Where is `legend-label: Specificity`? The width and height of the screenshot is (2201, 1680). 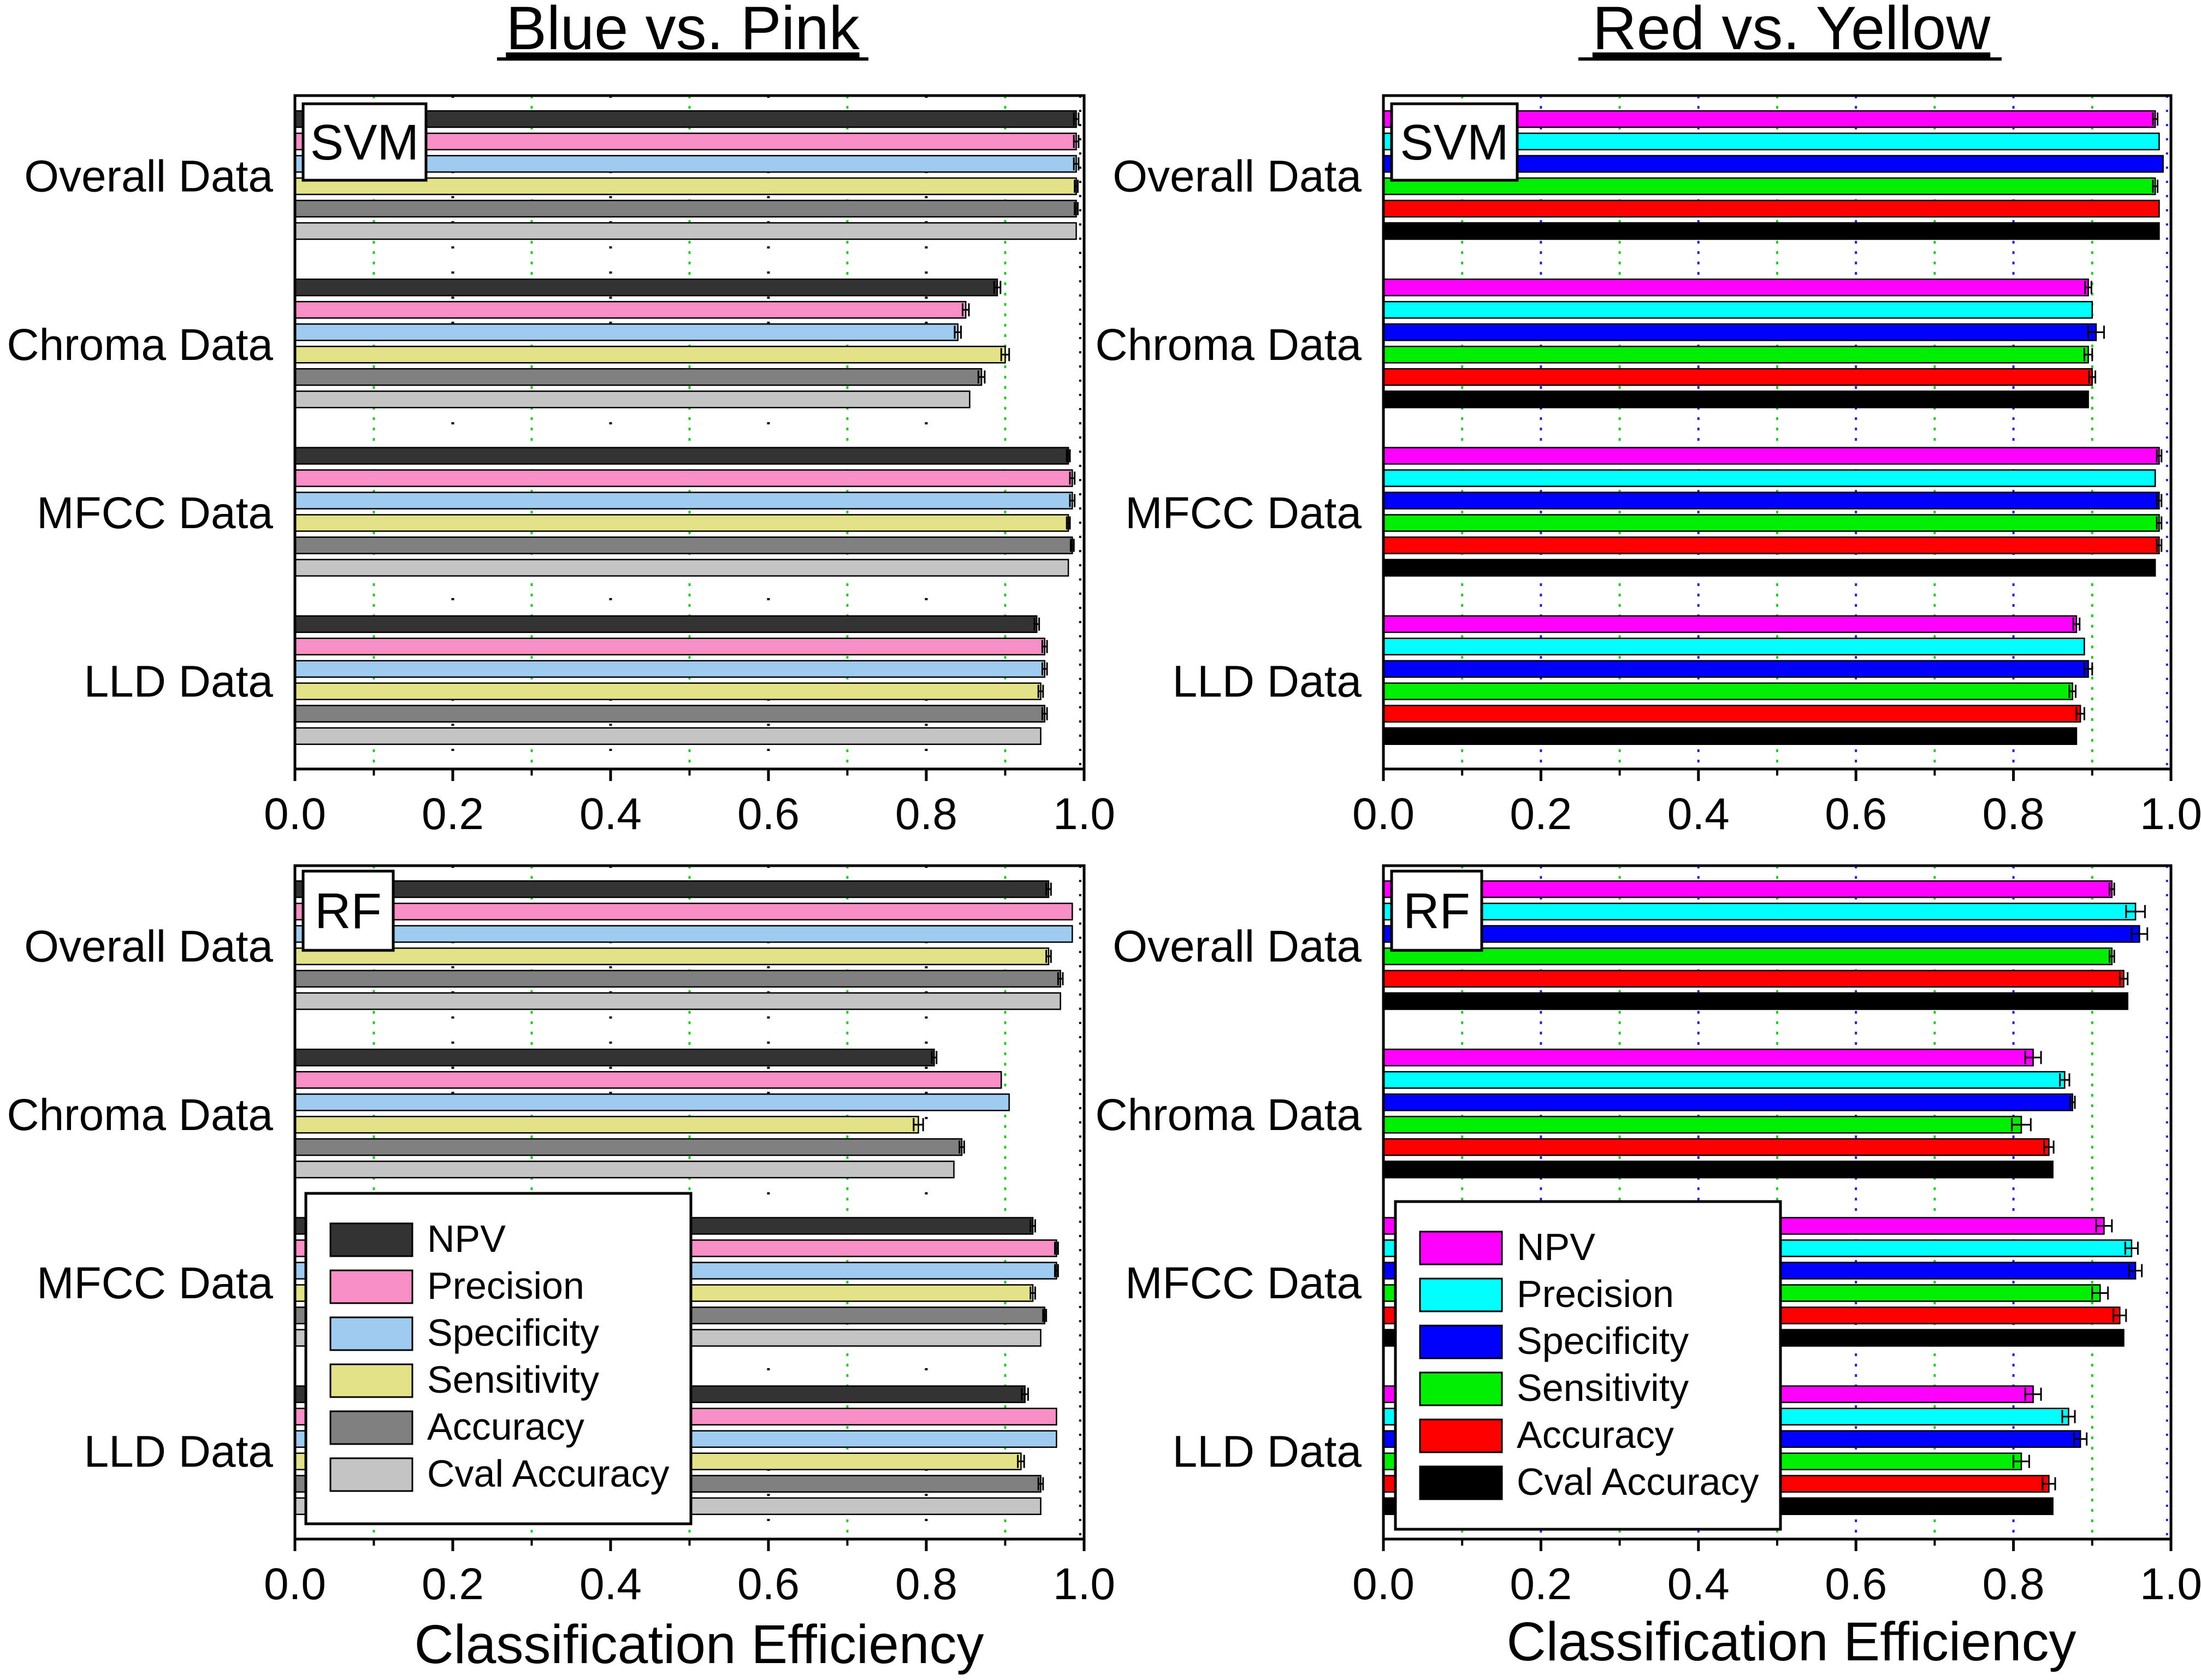
legend-label: Specificity is located at coordinates (1603, 1341).